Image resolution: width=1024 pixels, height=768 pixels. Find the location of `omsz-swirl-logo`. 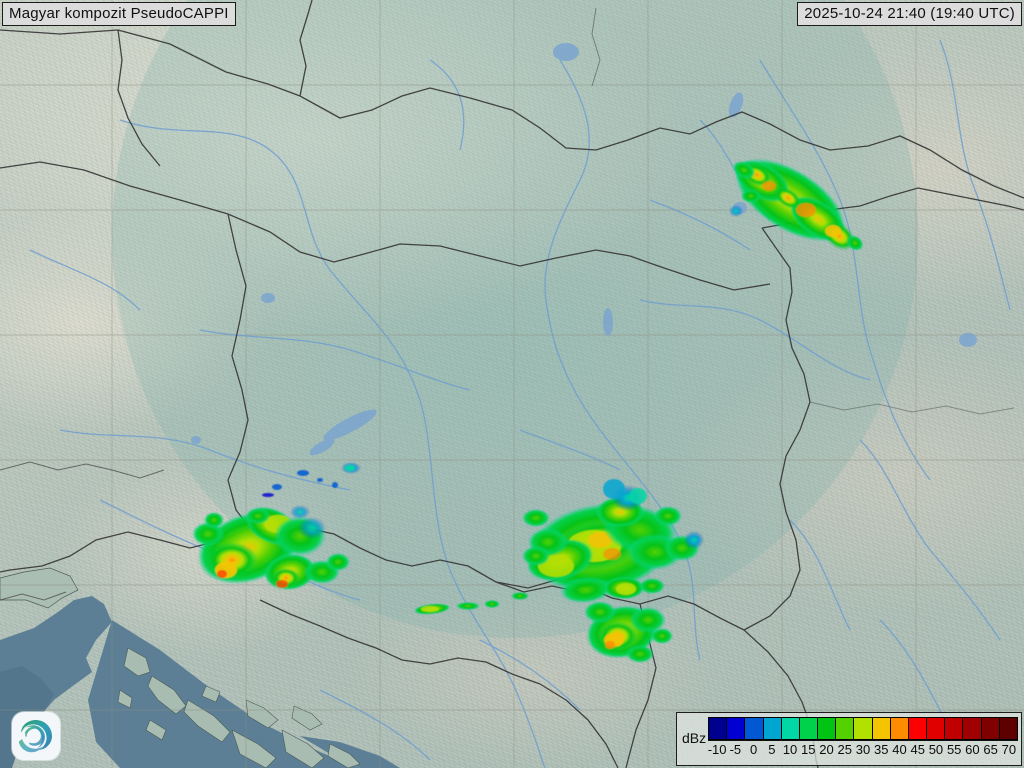

omsz-swirl-logo is located at coordinates (36, 736).